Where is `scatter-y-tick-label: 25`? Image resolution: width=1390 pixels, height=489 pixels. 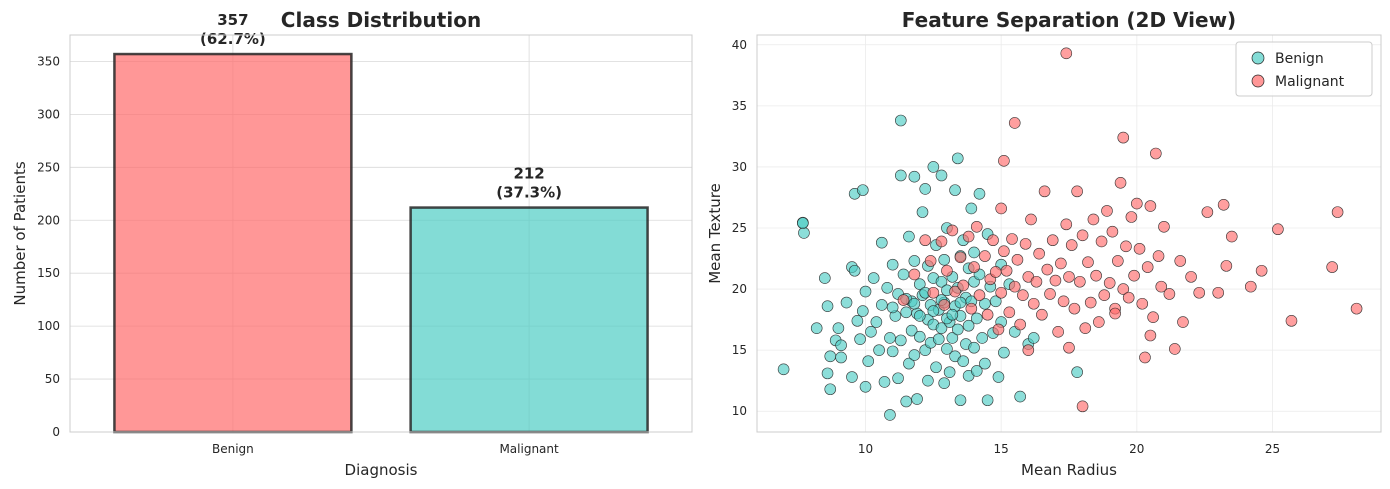
scatter-y-tick-label: 25 is located at coordinates (739, 228).